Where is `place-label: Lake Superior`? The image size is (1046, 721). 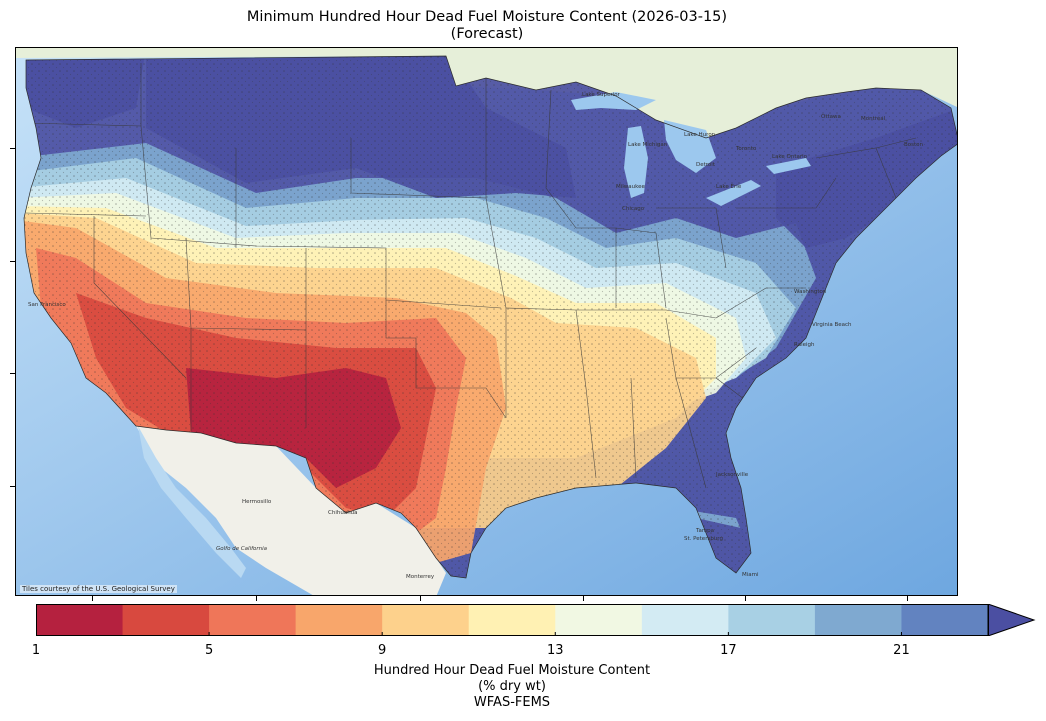 place-label: Lake Superior is located at coordinates (601, 95).